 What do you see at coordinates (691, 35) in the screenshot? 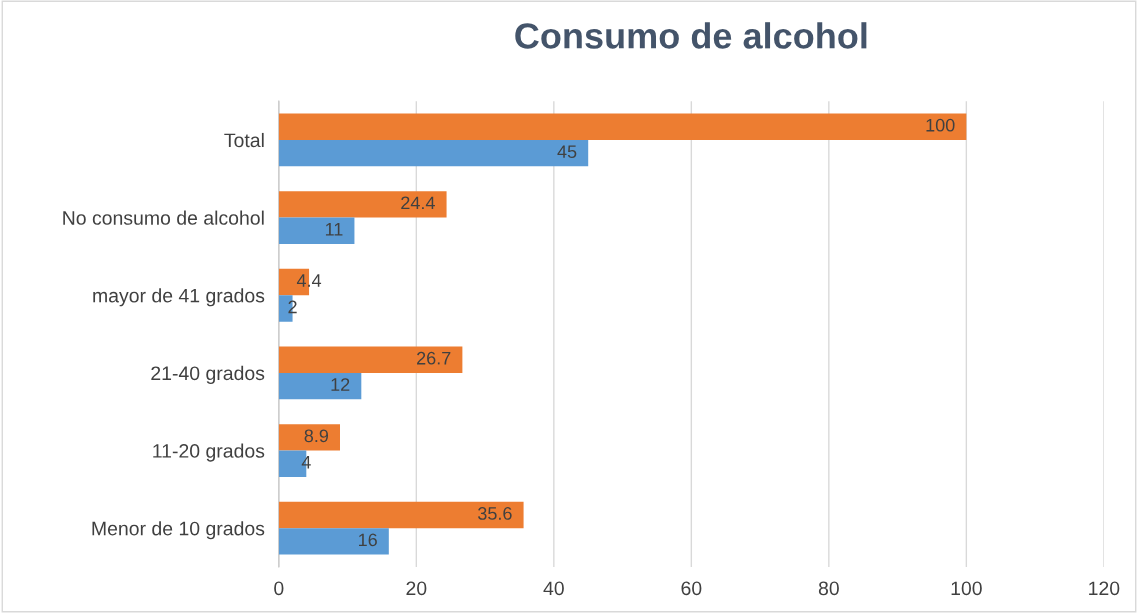
I see `chart-title: Consumo de alcohol` at bounding box center [691, 35].